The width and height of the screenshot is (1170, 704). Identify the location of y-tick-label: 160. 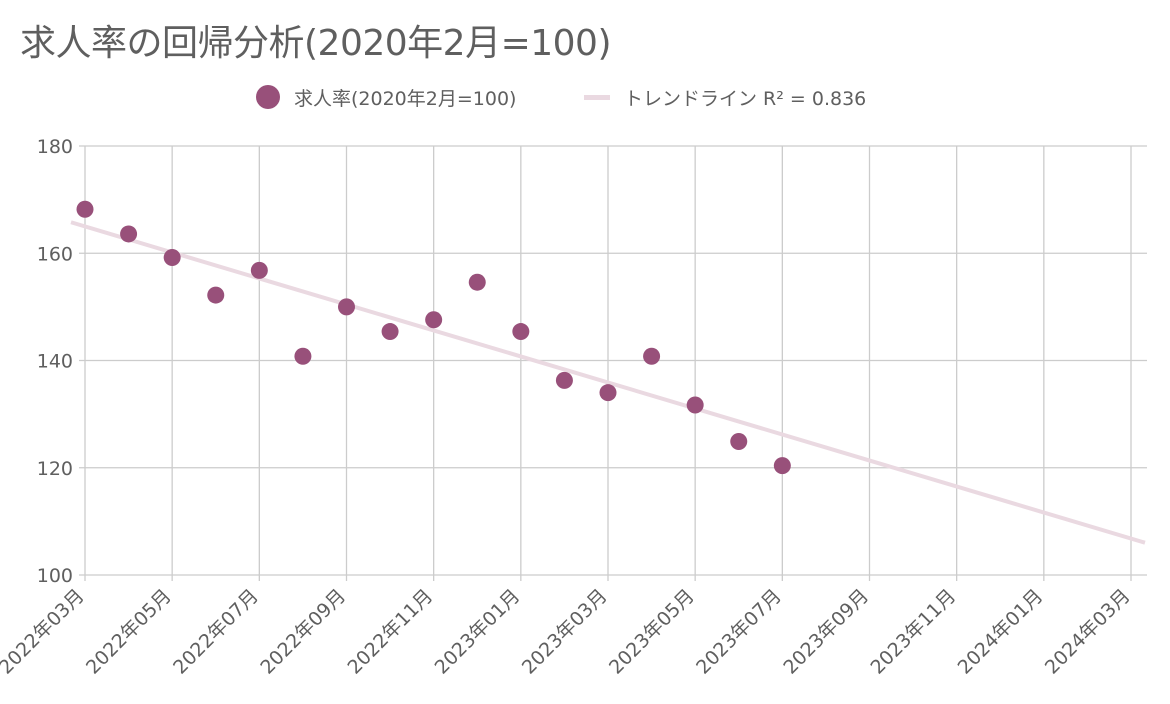
(55, 254).